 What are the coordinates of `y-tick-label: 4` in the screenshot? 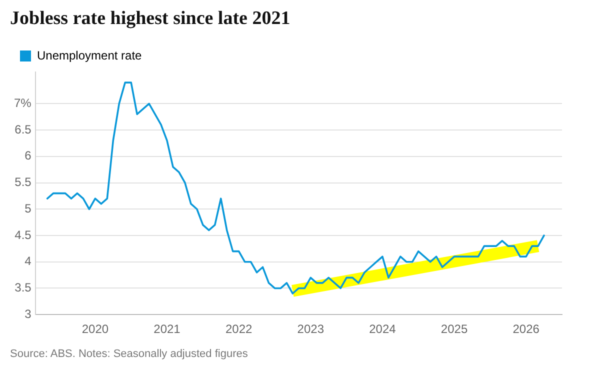 It's located at (28, 261).